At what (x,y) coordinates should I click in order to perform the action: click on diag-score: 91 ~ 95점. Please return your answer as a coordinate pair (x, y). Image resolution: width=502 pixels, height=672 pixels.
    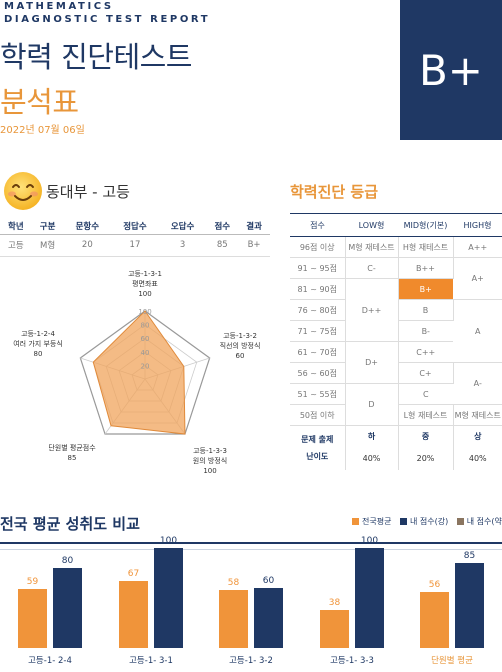
    Looking at the image, I should click on (318, 268).